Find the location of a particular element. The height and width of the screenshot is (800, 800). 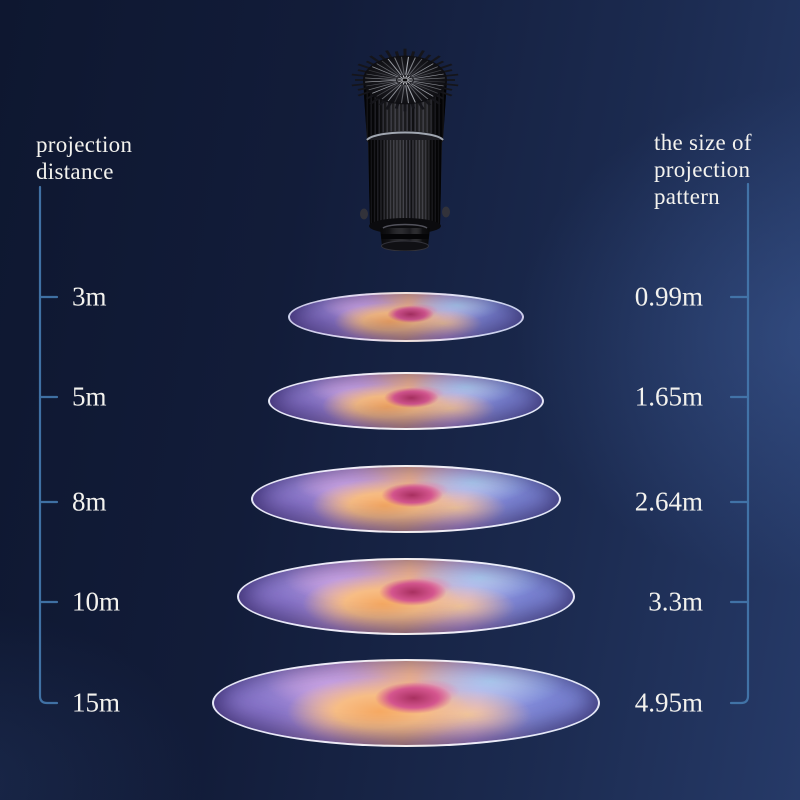

right-axis-title-line3: pattern is located at coordinates (687, 197).